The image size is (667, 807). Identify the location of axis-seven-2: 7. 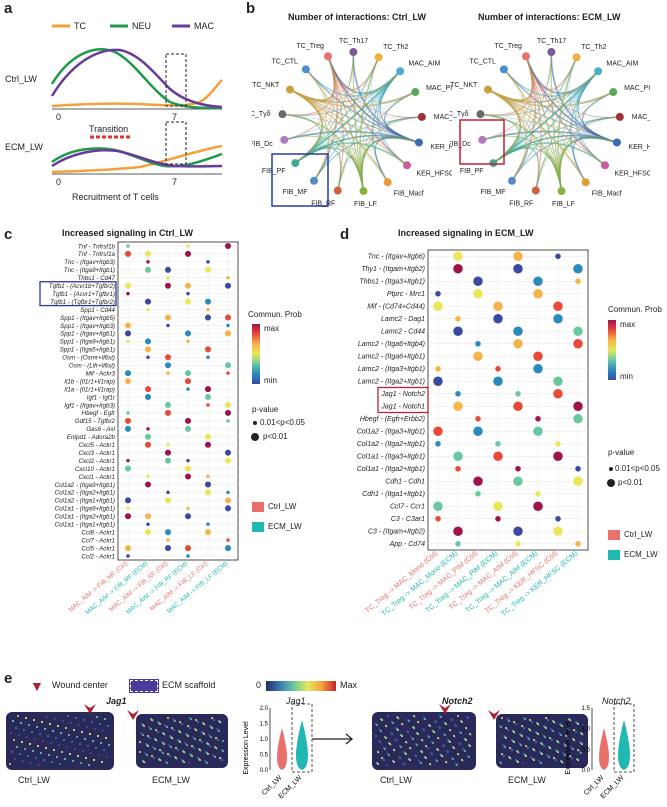
(175, 182).